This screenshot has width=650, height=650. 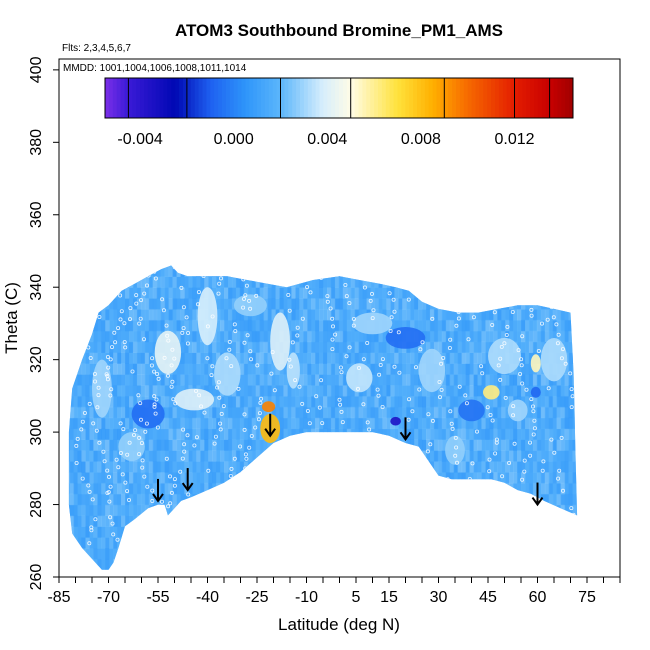 What do you see at coordinates (36, 504) in the screenshot?
I see `y-tick-label: 280` at bounding box center [36, 504].